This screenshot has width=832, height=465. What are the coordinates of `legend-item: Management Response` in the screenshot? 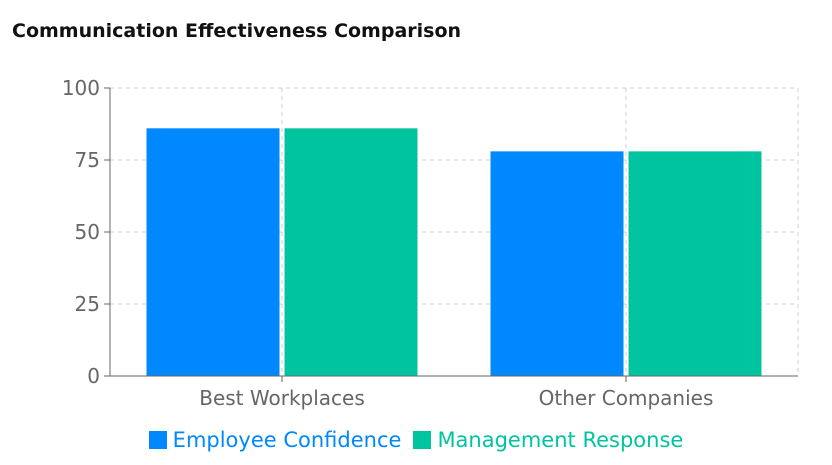 It's located at (548, 440).